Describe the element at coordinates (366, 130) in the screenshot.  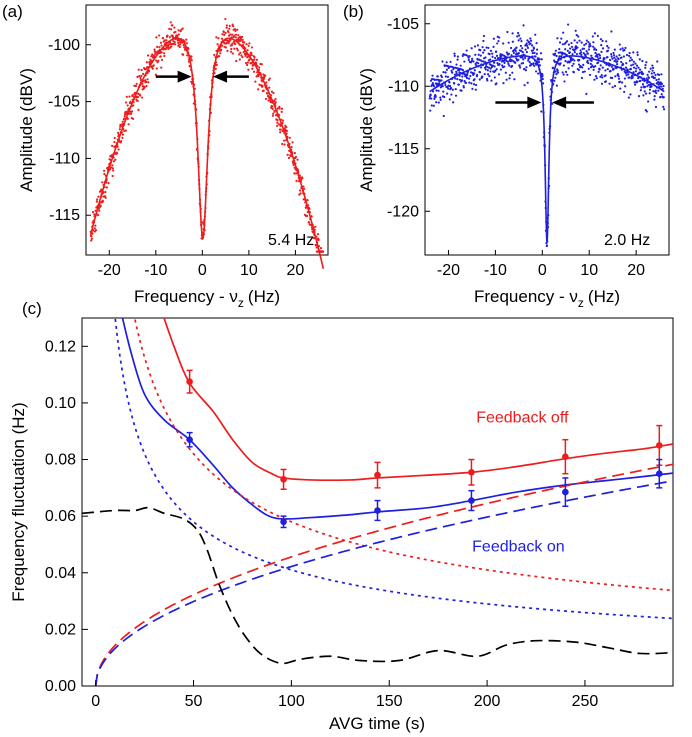
I see `panel-b-ylabel: Amplitude (dBV)` at that location.